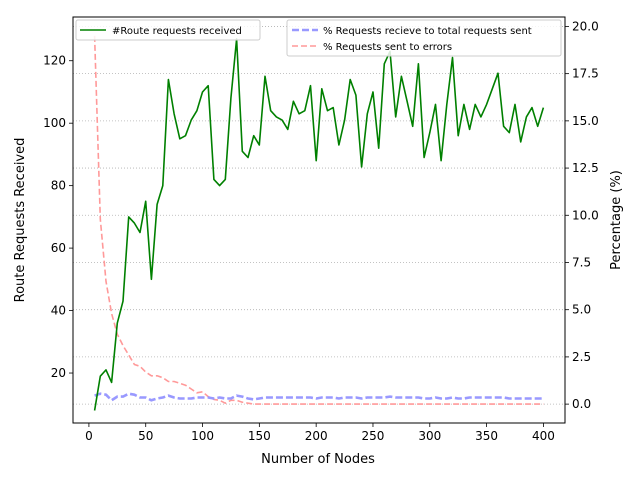  I want to click on x-tick-label-0: 0, so click(89, 436).